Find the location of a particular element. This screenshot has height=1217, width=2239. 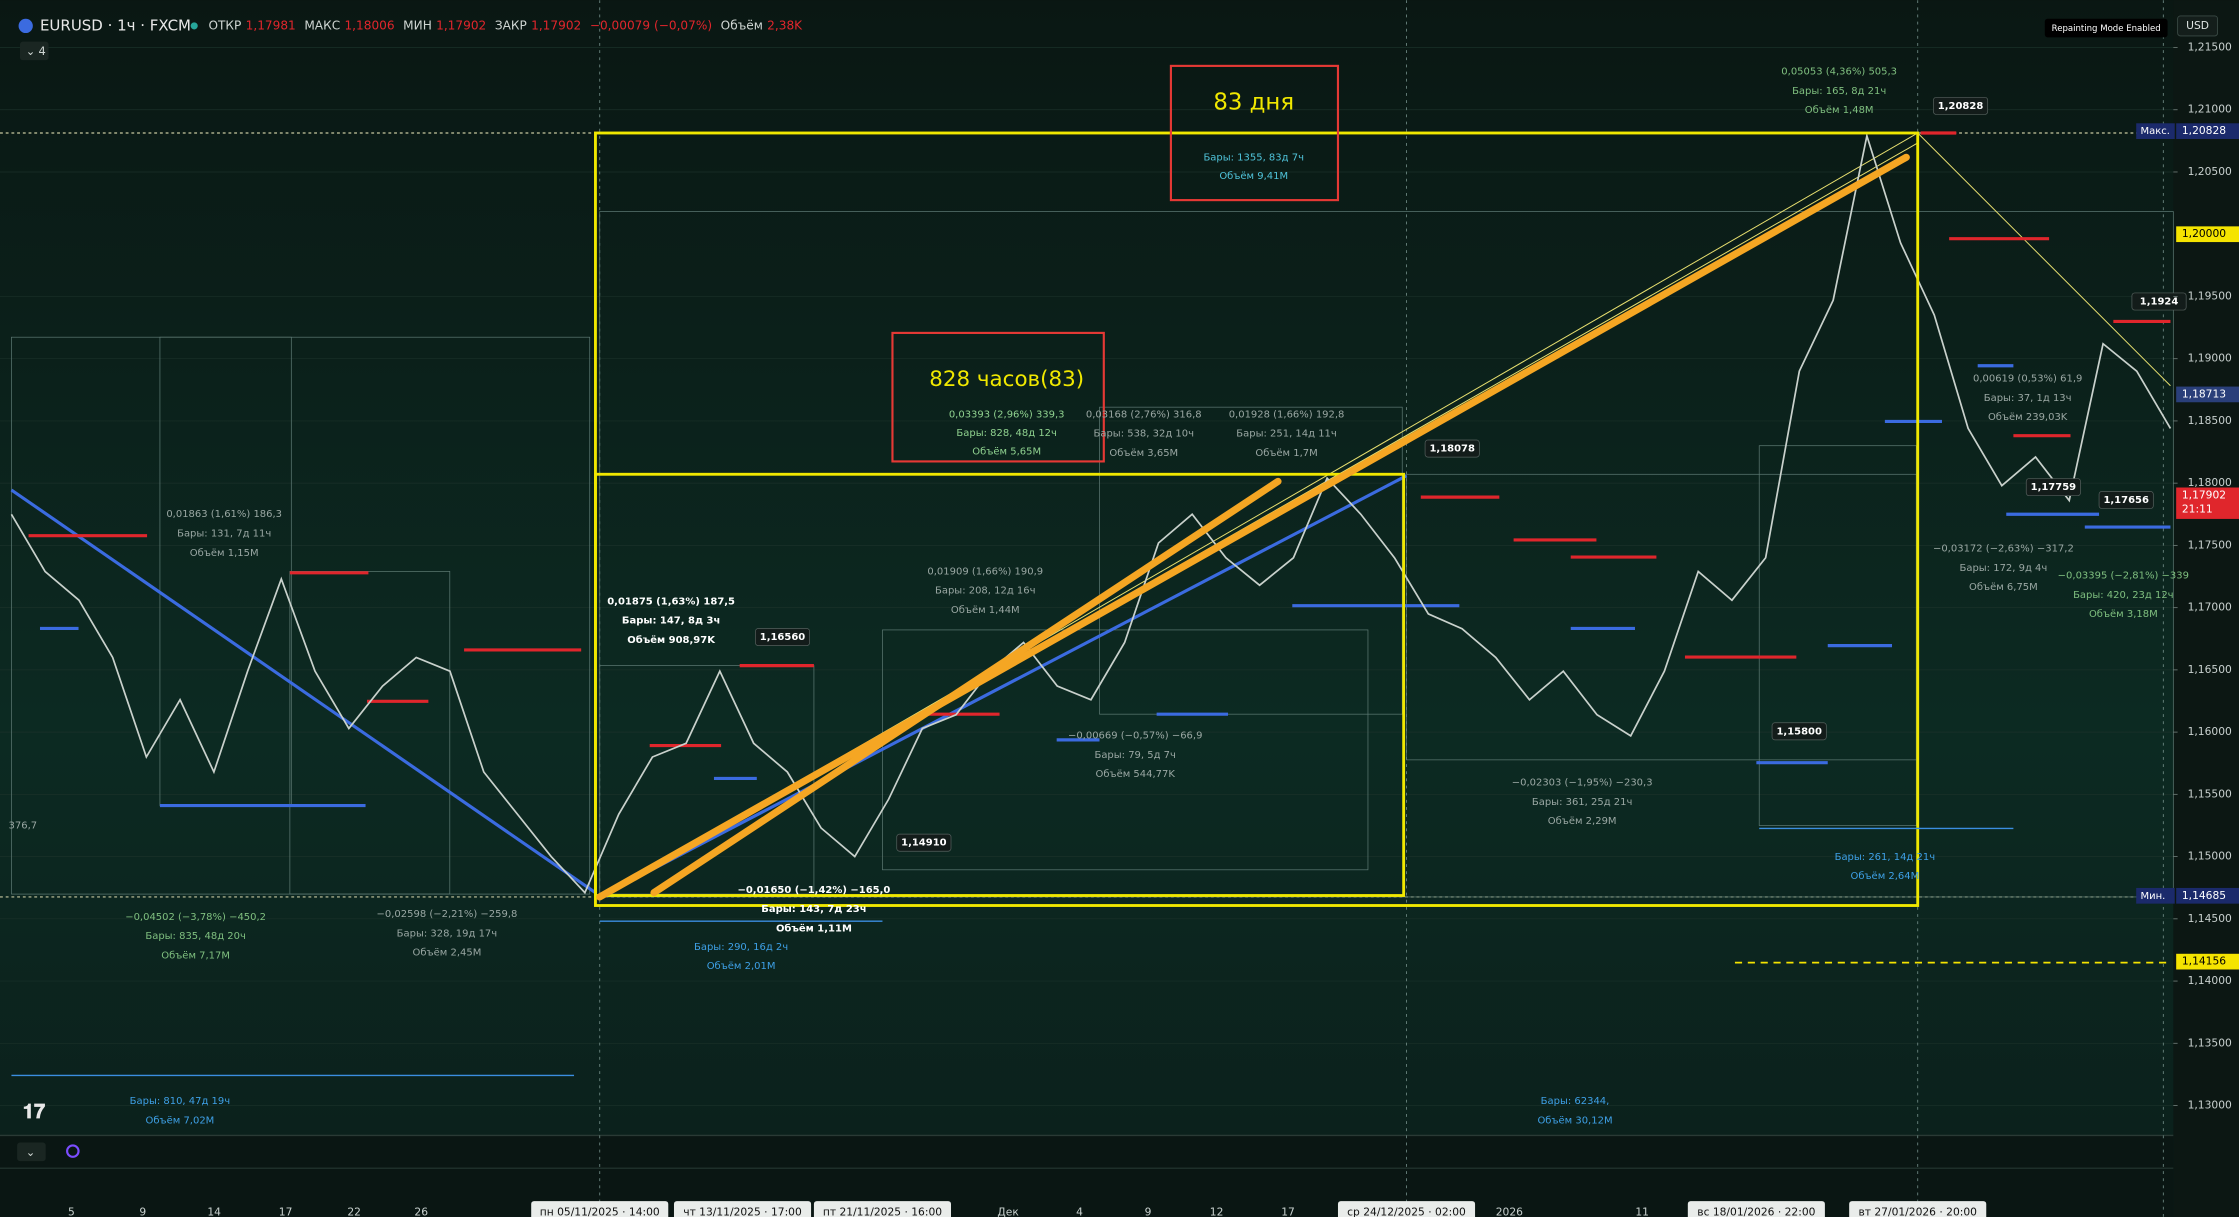

left-note: 376,7 is located at coordinates (23, 826).